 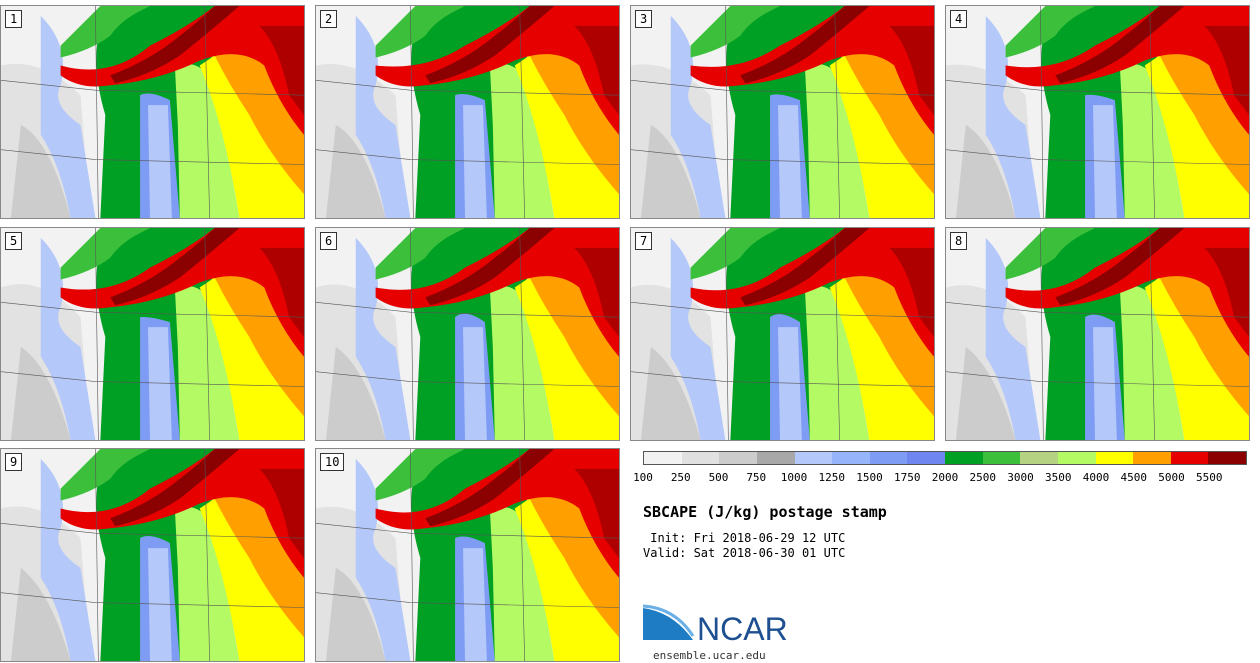 I want to click on member-number: 2, so click(x=329, y=19).